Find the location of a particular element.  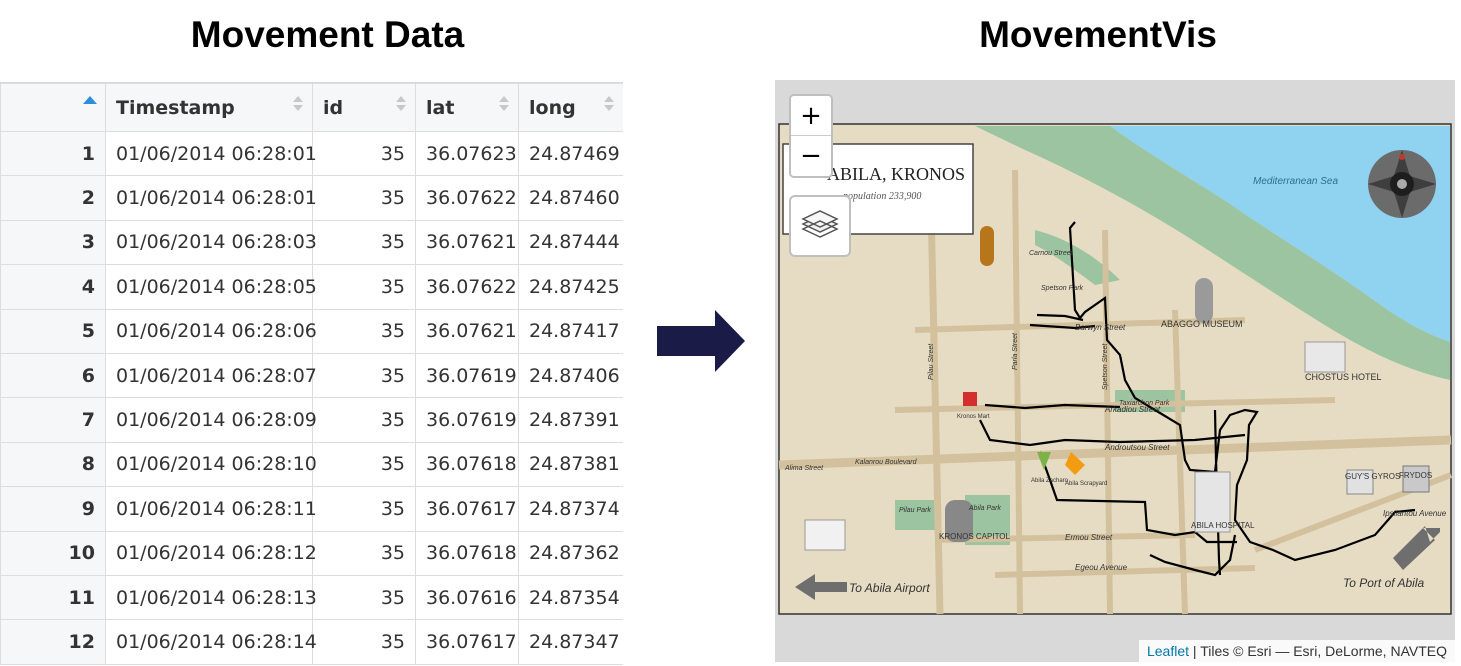

map-spetson-park is located at coordinates (1077, 257).